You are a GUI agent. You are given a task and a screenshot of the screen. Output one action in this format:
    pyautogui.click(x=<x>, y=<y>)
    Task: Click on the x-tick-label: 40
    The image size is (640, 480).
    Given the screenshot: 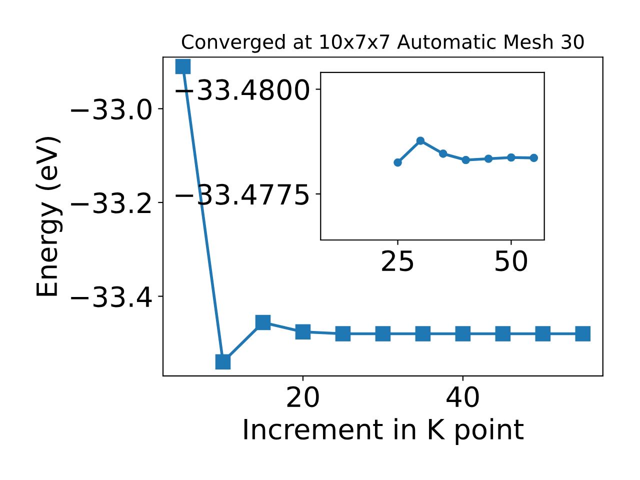 What is the action you would take?
    pyautogui.click(x=462, y=397)
    